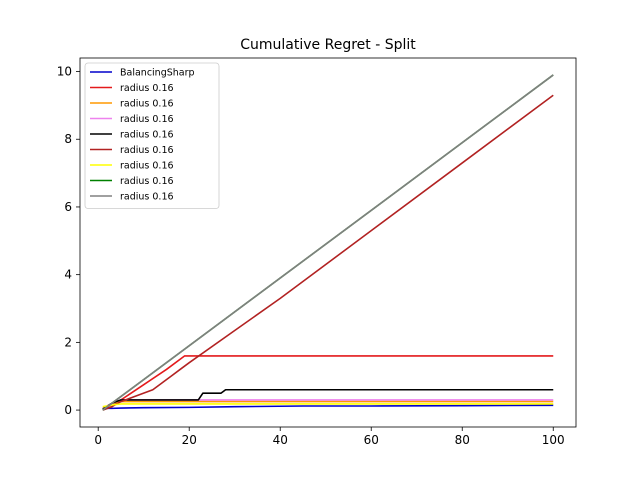 The image size is (640, 480). Describe the element at coordinates (553, 440) in the screenshot. I see `x-tick-label-5: 100` at that location.